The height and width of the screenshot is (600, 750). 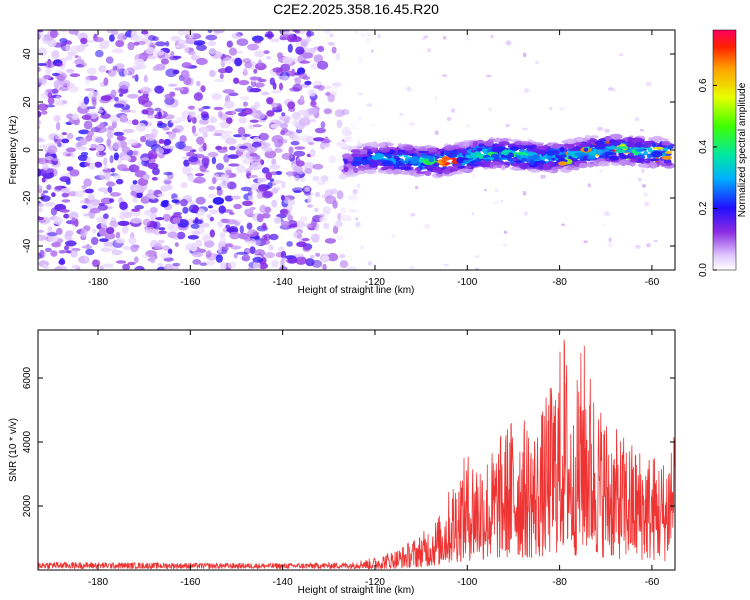 What do you see at coordinates (559, 582) in the screenshot?
I see `x-tick-label: -80` at bounding box center [559, 582].